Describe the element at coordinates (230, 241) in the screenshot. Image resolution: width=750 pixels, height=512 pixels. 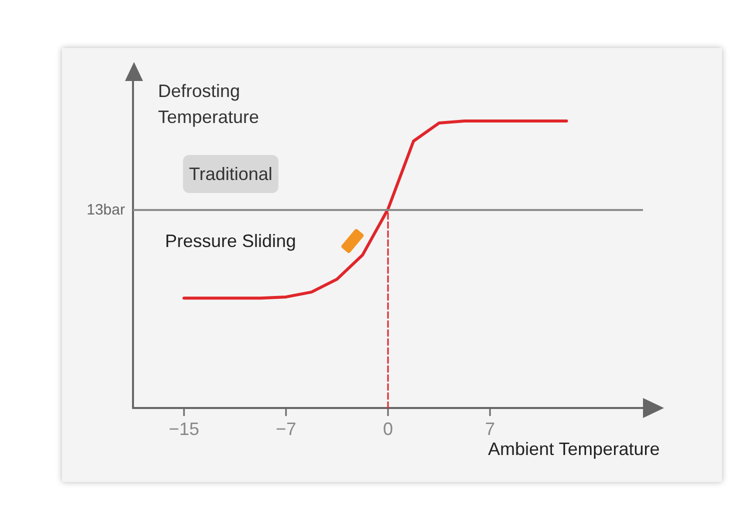
I see `annotation: Pressure Sliding` at that location.